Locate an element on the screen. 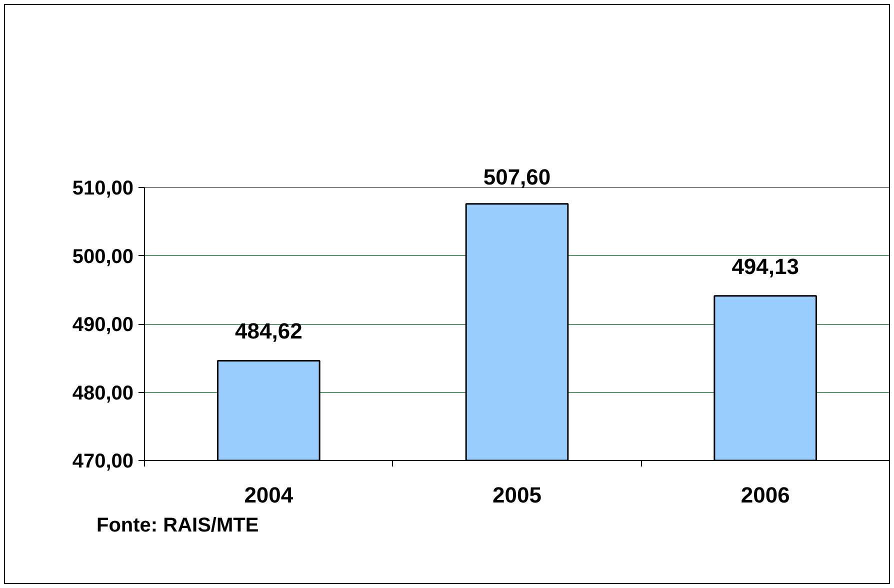 The width and height of the screenshot is (894, 588). y-tick-label: 470,00 is located at coordinates (103, 461).